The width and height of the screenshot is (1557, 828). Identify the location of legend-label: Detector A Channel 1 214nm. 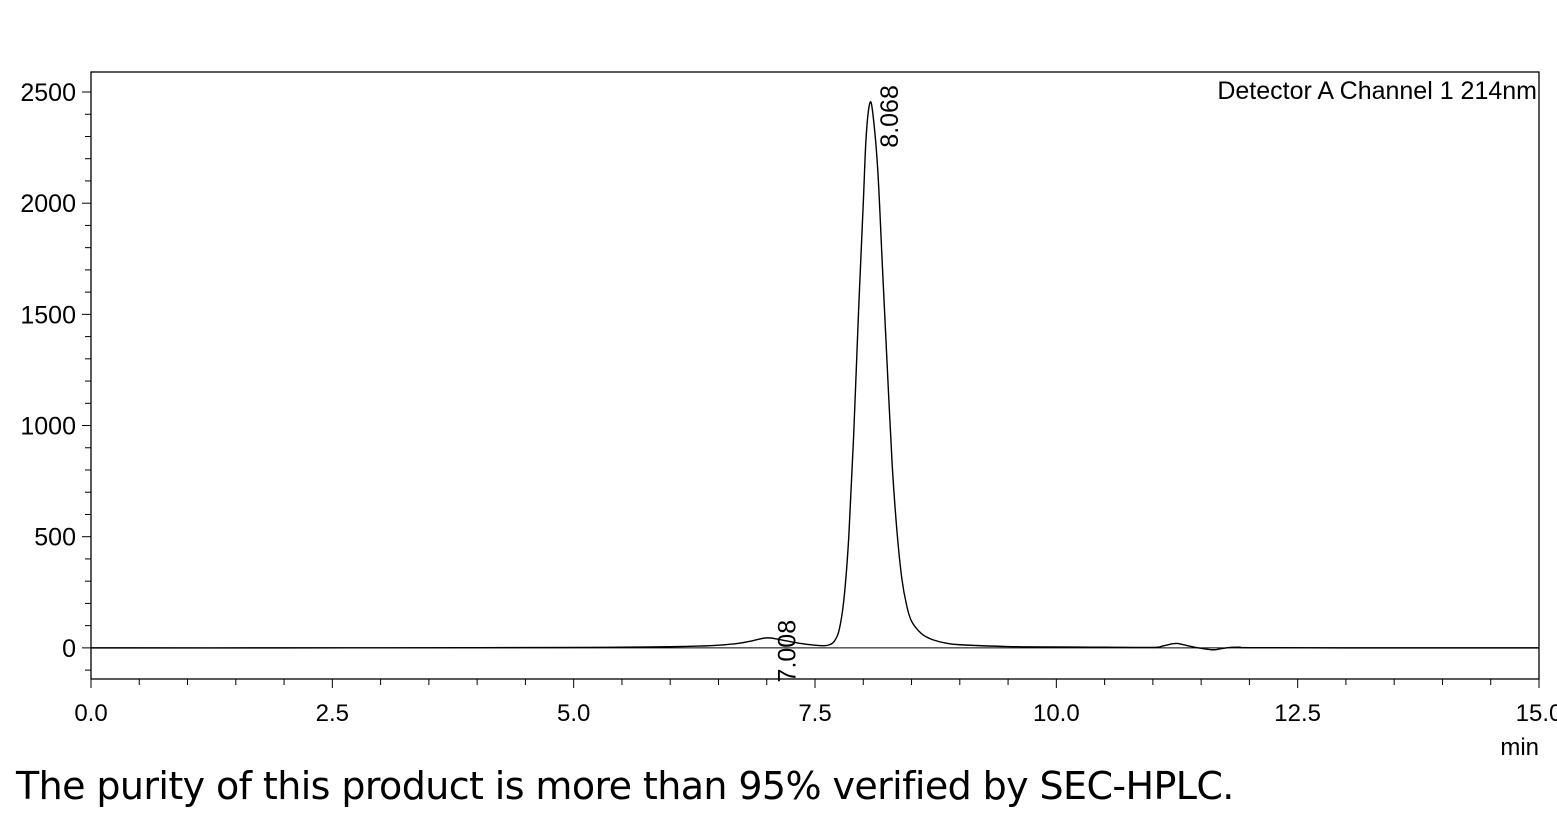
(1377, 91).